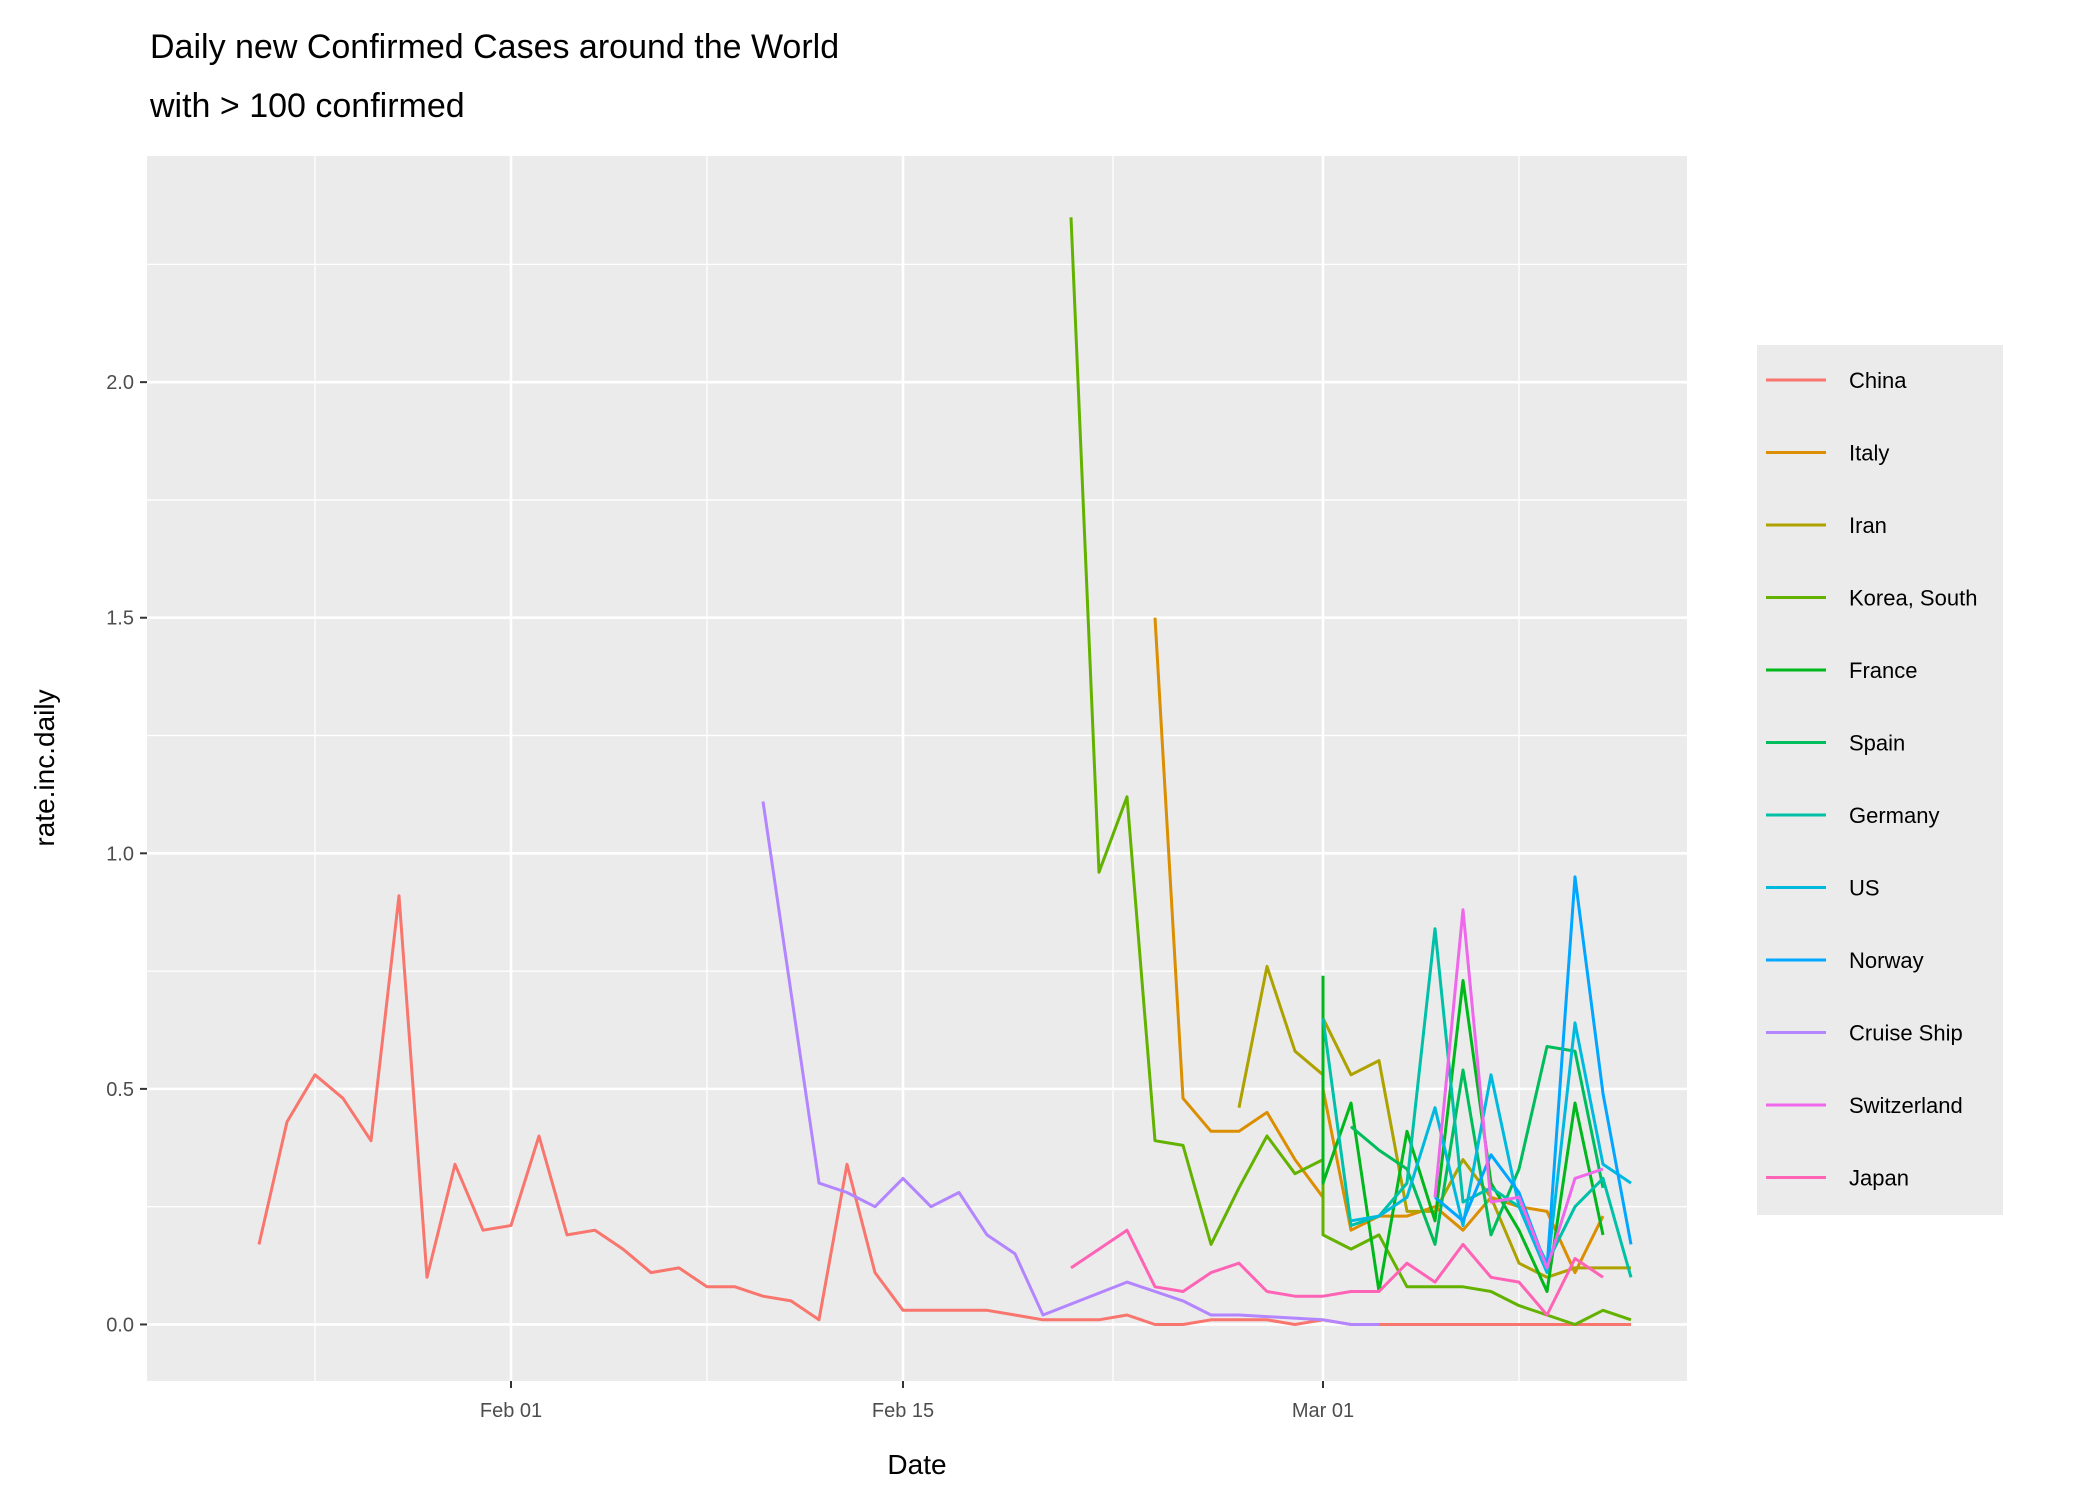  What do you see at coordinates (1878, 380) in the screenshot?
I see `legend-label: China` at bounding box center [1878, 380].